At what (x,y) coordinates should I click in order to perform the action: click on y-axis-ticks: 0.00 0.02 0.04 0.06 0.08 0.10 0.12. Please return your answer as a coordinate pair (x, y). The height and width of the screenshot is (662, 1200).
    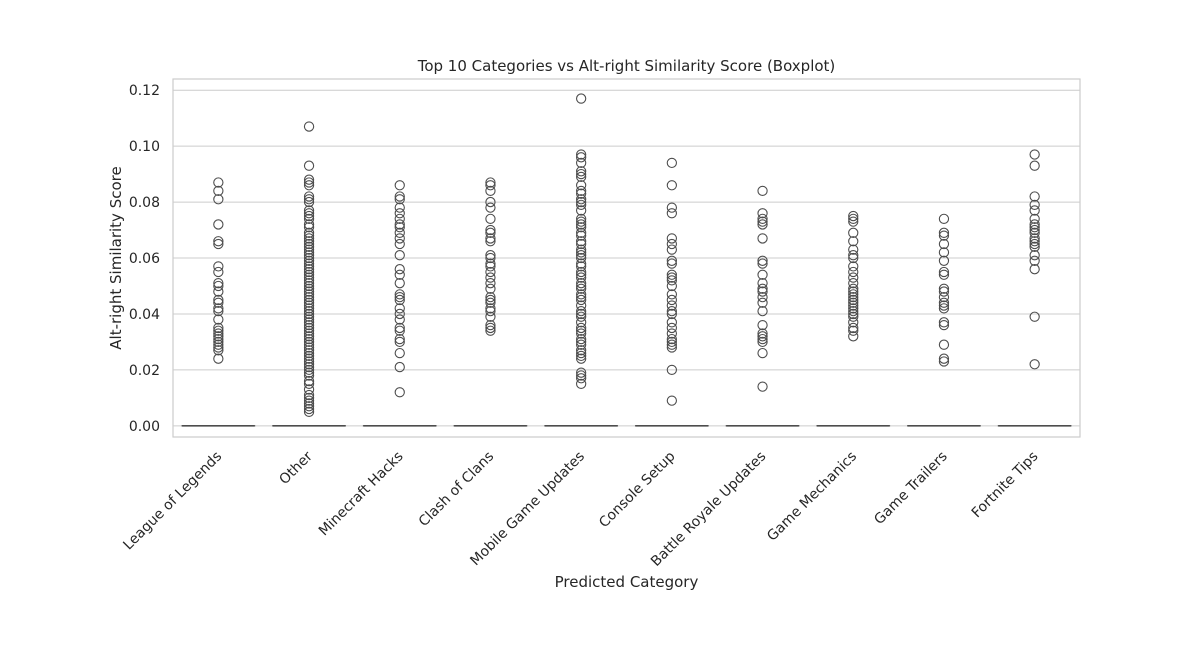
    Looking at the image, I should click on (144, 259).